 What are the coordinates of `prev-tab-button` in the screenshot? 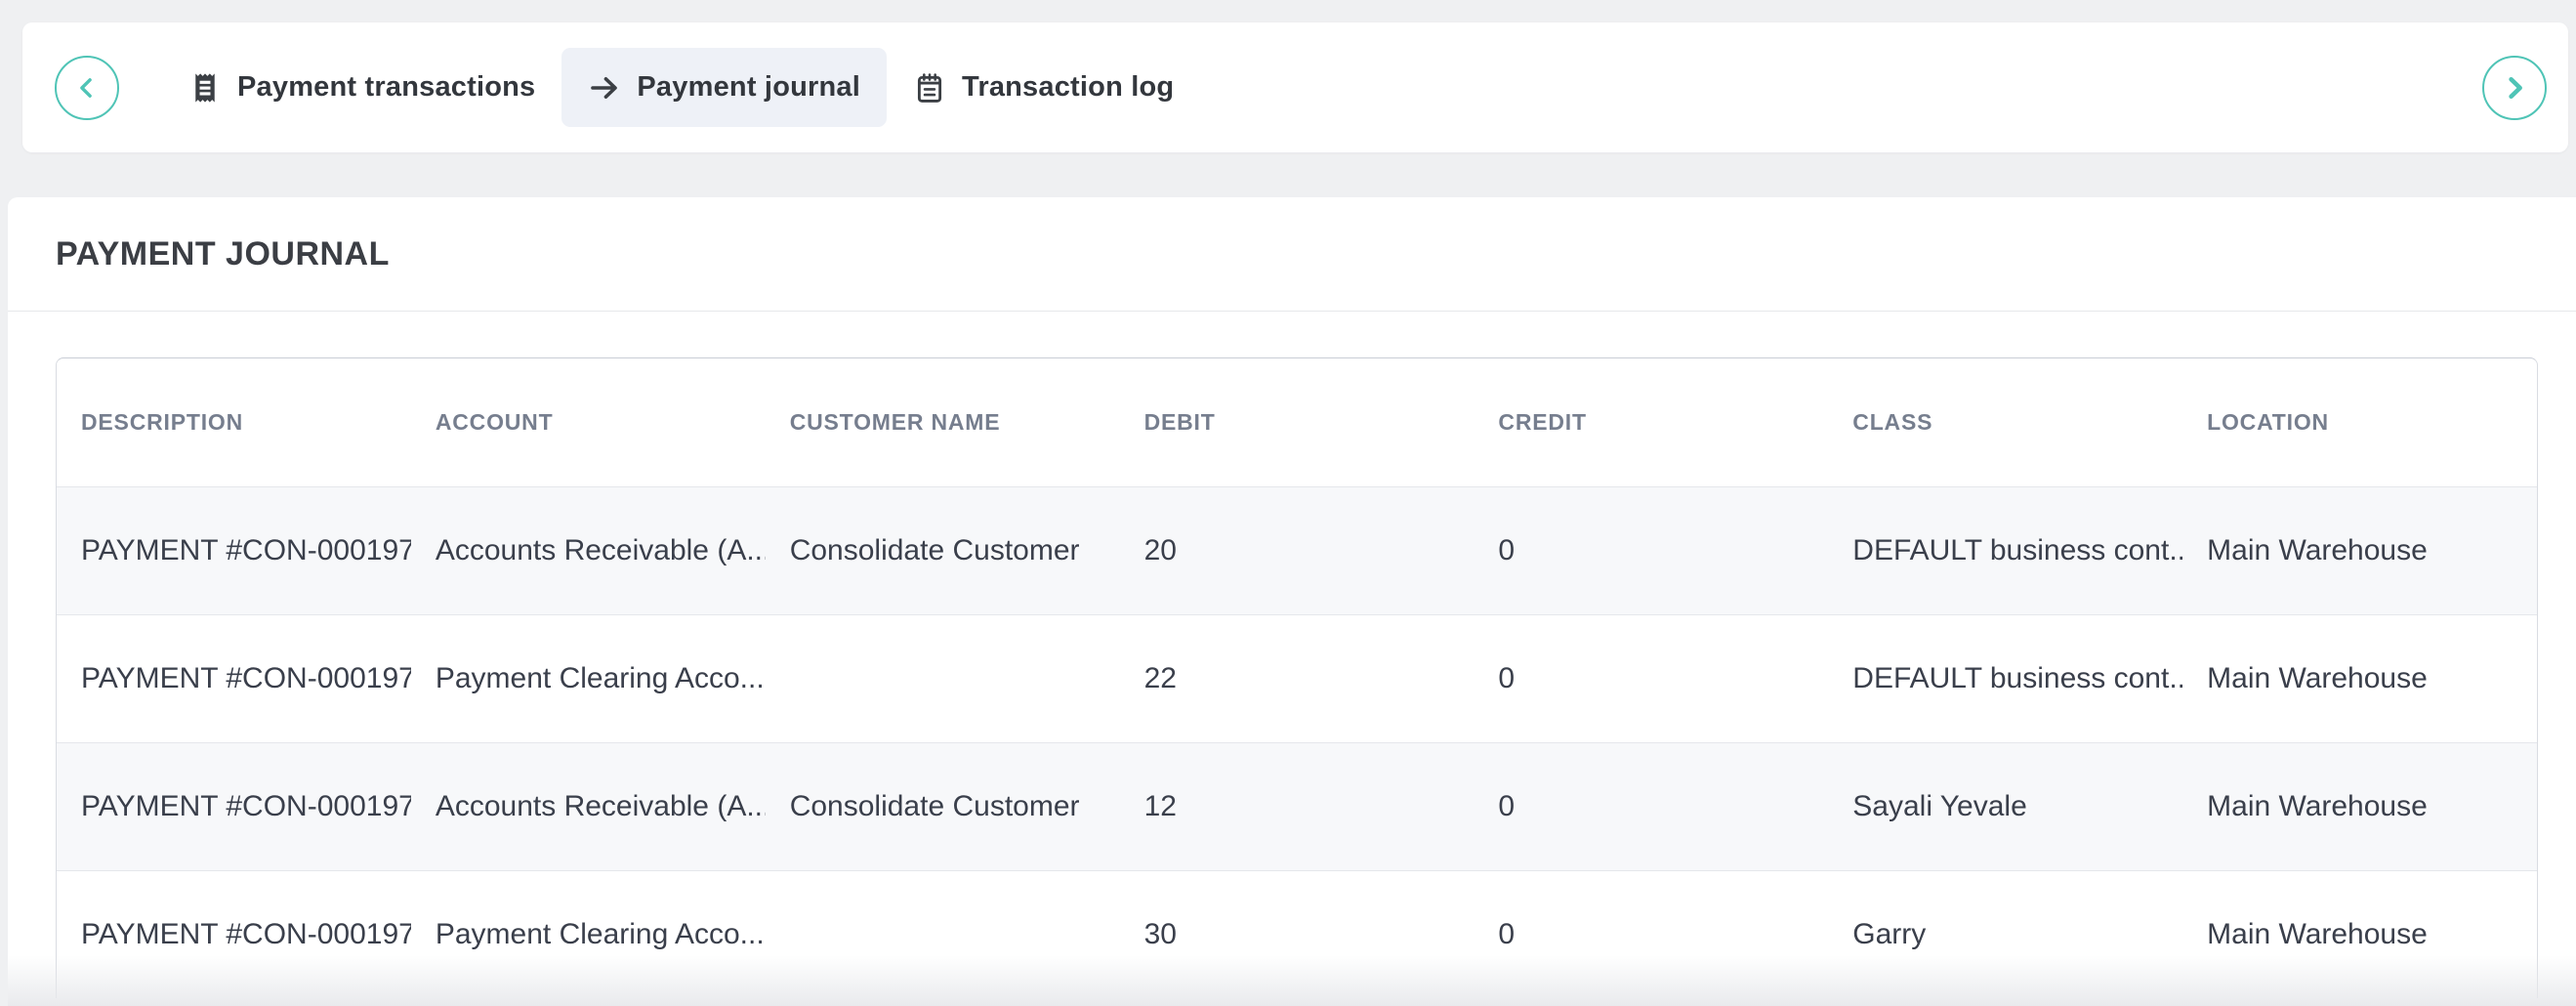 It's located at (87, 88).